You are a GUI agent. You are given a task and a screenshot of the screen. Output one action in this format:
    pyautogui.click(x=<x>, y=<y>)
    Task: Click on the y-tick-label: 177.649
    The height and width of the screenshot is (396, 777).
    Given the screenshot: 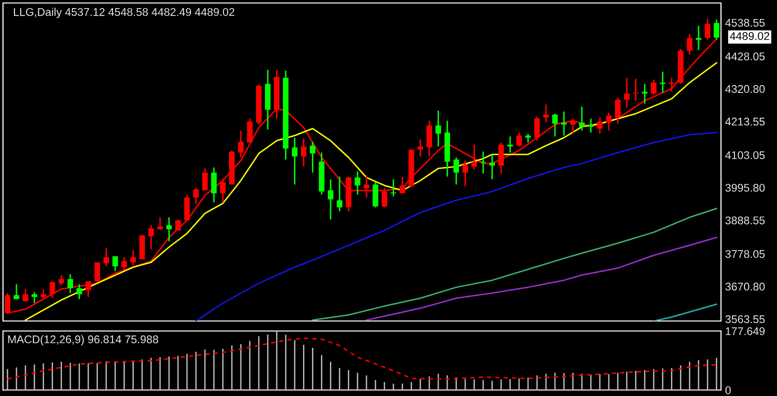 What is the action you would take?
    pyautogui.click(x=745, y=331)
    